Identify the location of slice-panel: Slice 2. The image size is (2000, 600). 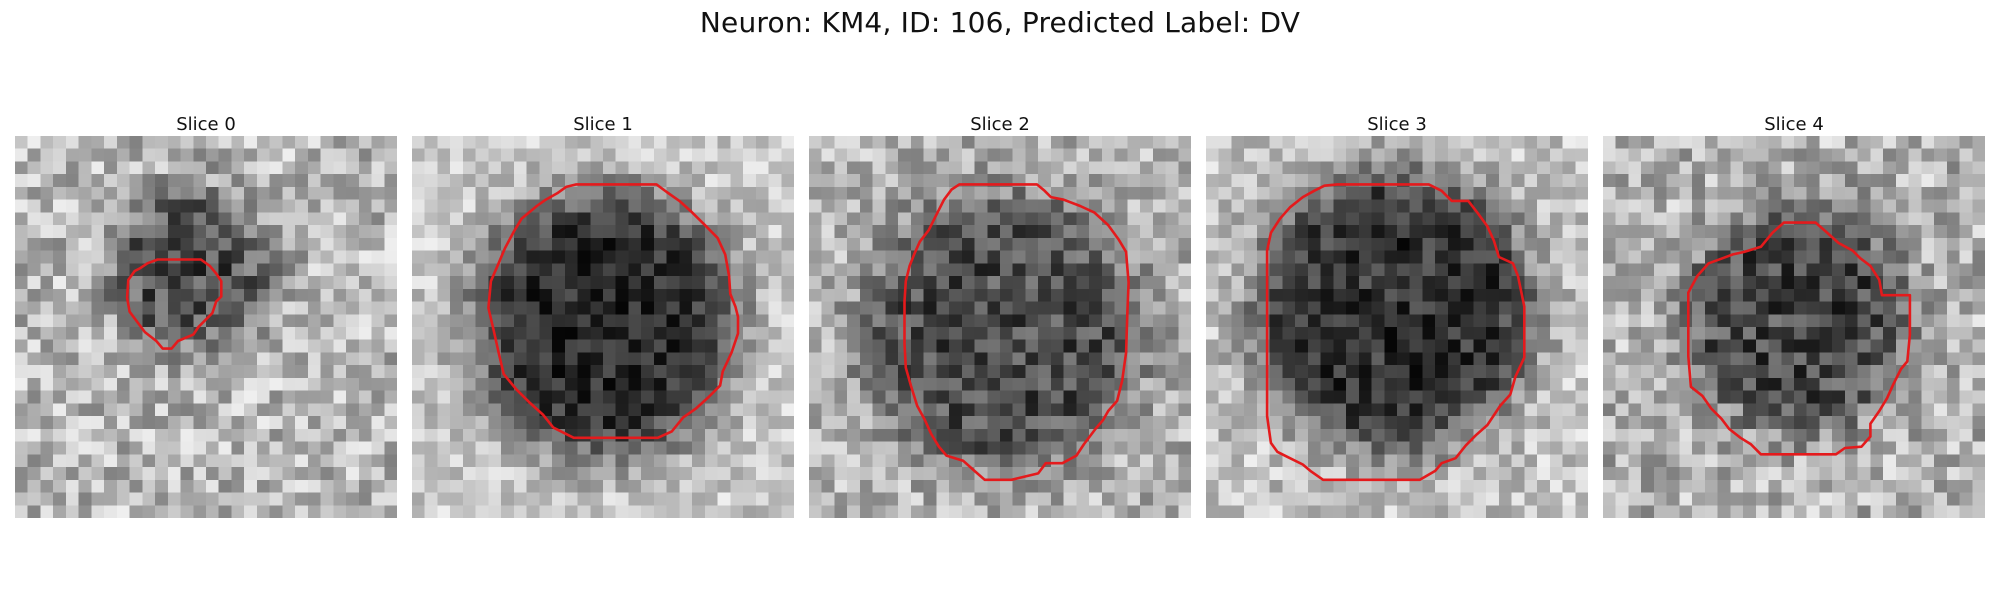
(1000, 316).